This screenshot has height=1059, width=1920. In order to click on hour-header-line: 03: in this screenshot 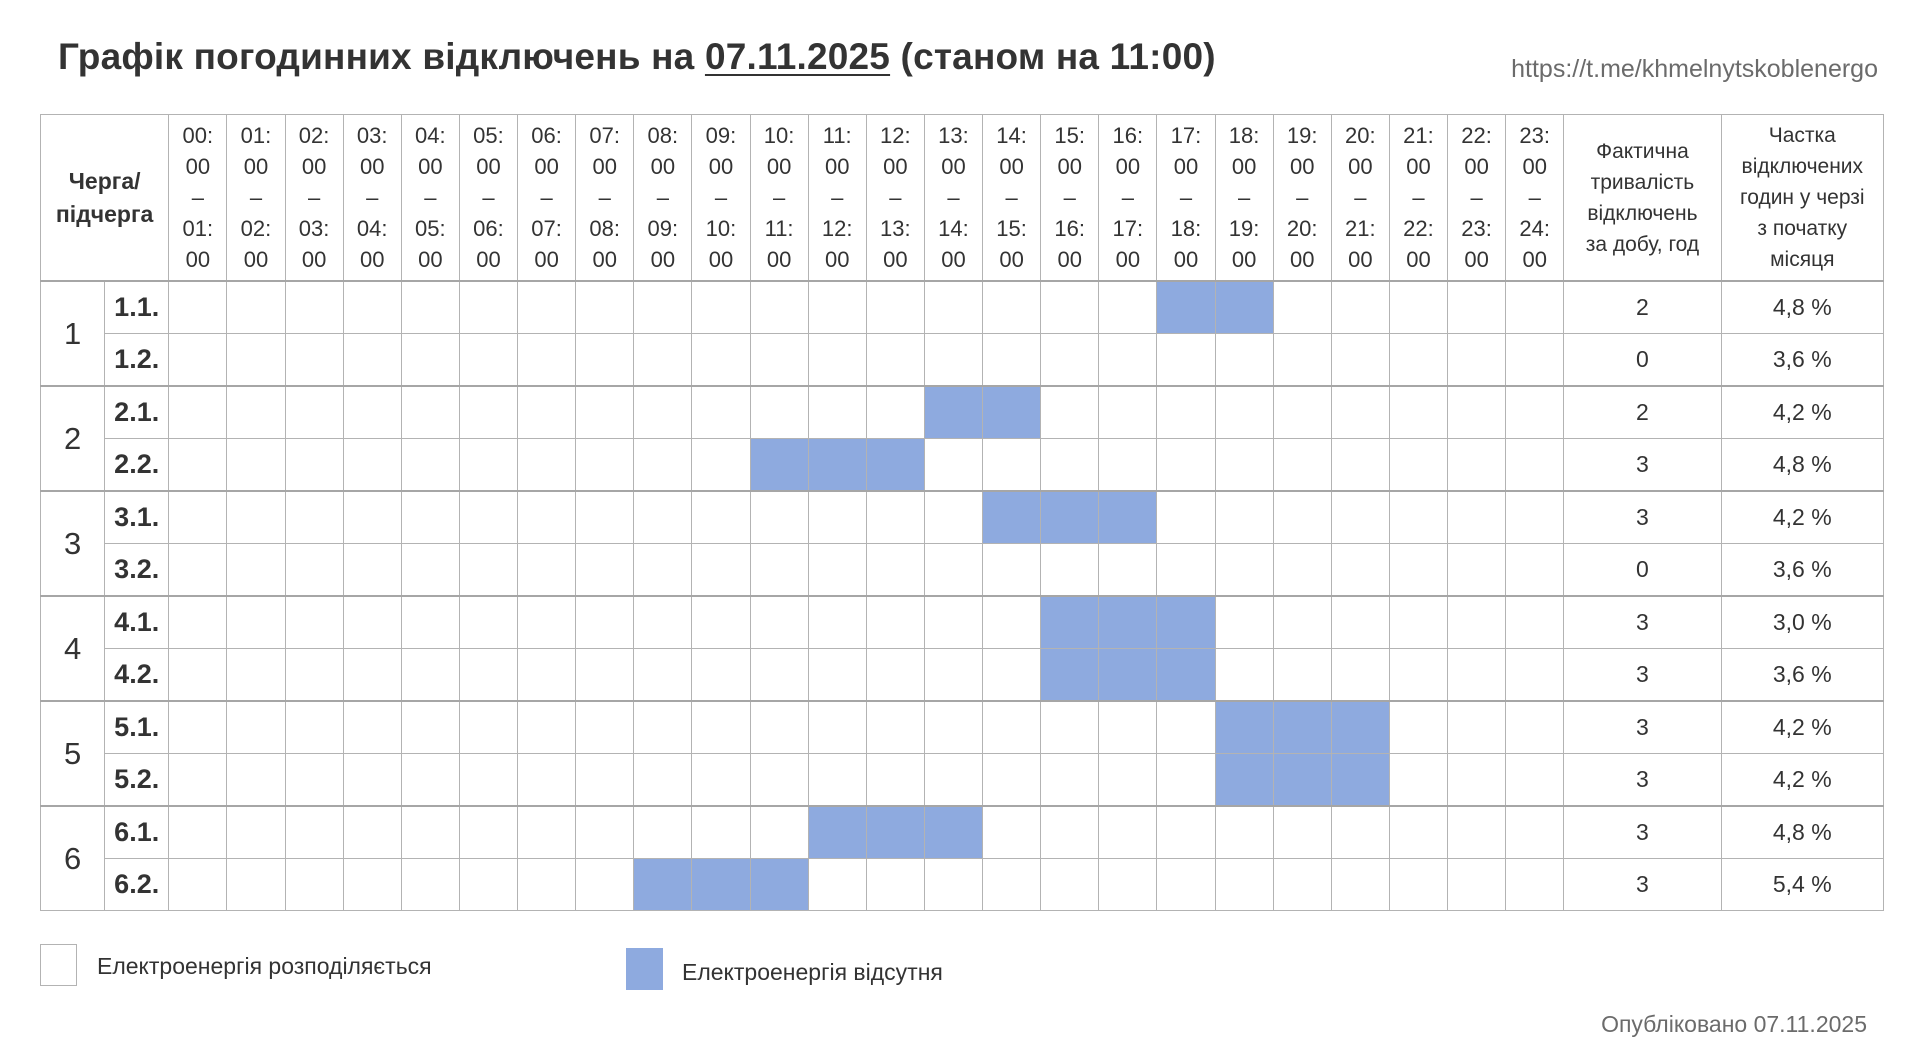, I will do `click(314, 228)`.